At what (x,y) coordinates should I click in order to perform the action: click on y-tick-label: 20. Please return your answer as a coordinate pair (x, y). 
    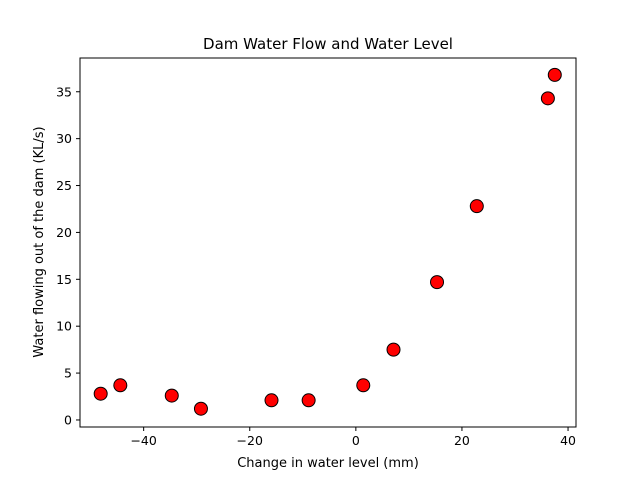
    Looking at the image, I should click on (64, 232).